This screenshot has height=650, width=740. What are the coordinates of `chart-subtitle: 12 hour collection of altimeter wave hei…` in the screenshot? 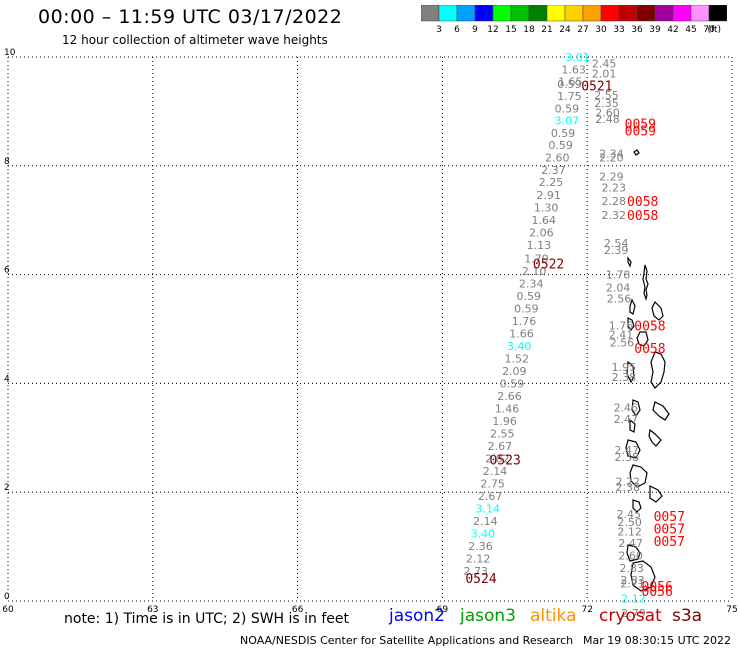 It's located at (195, 40).